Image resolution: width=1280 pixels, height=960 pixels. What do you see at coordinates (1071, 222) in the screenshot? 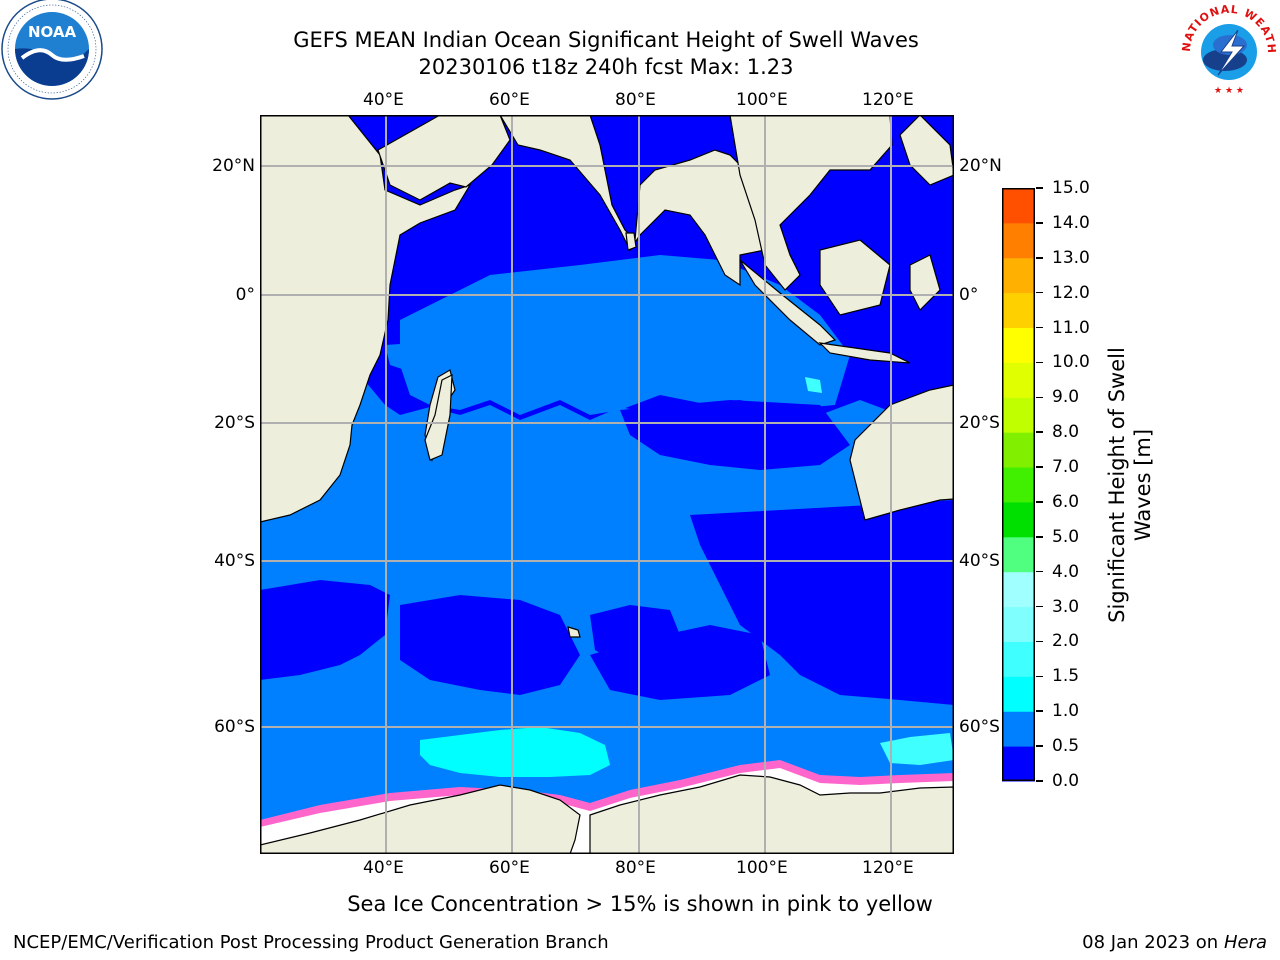
I see `colorbar-tick-label: 14.0` at bounding box center [1071, 222].